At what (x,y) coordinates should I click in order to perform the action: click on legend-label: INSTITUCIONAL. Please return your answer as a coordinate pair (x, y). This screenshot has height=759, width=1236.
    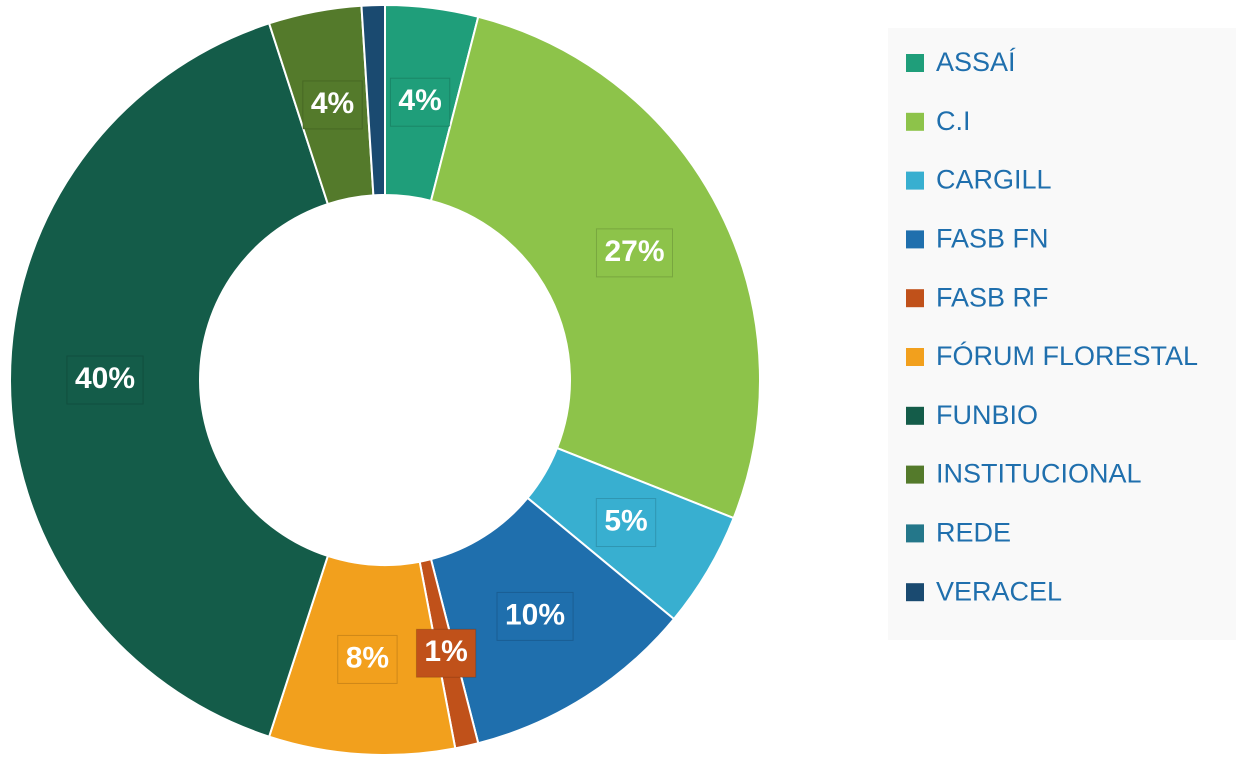
    Looking at the image, I should click on (1039, 474).